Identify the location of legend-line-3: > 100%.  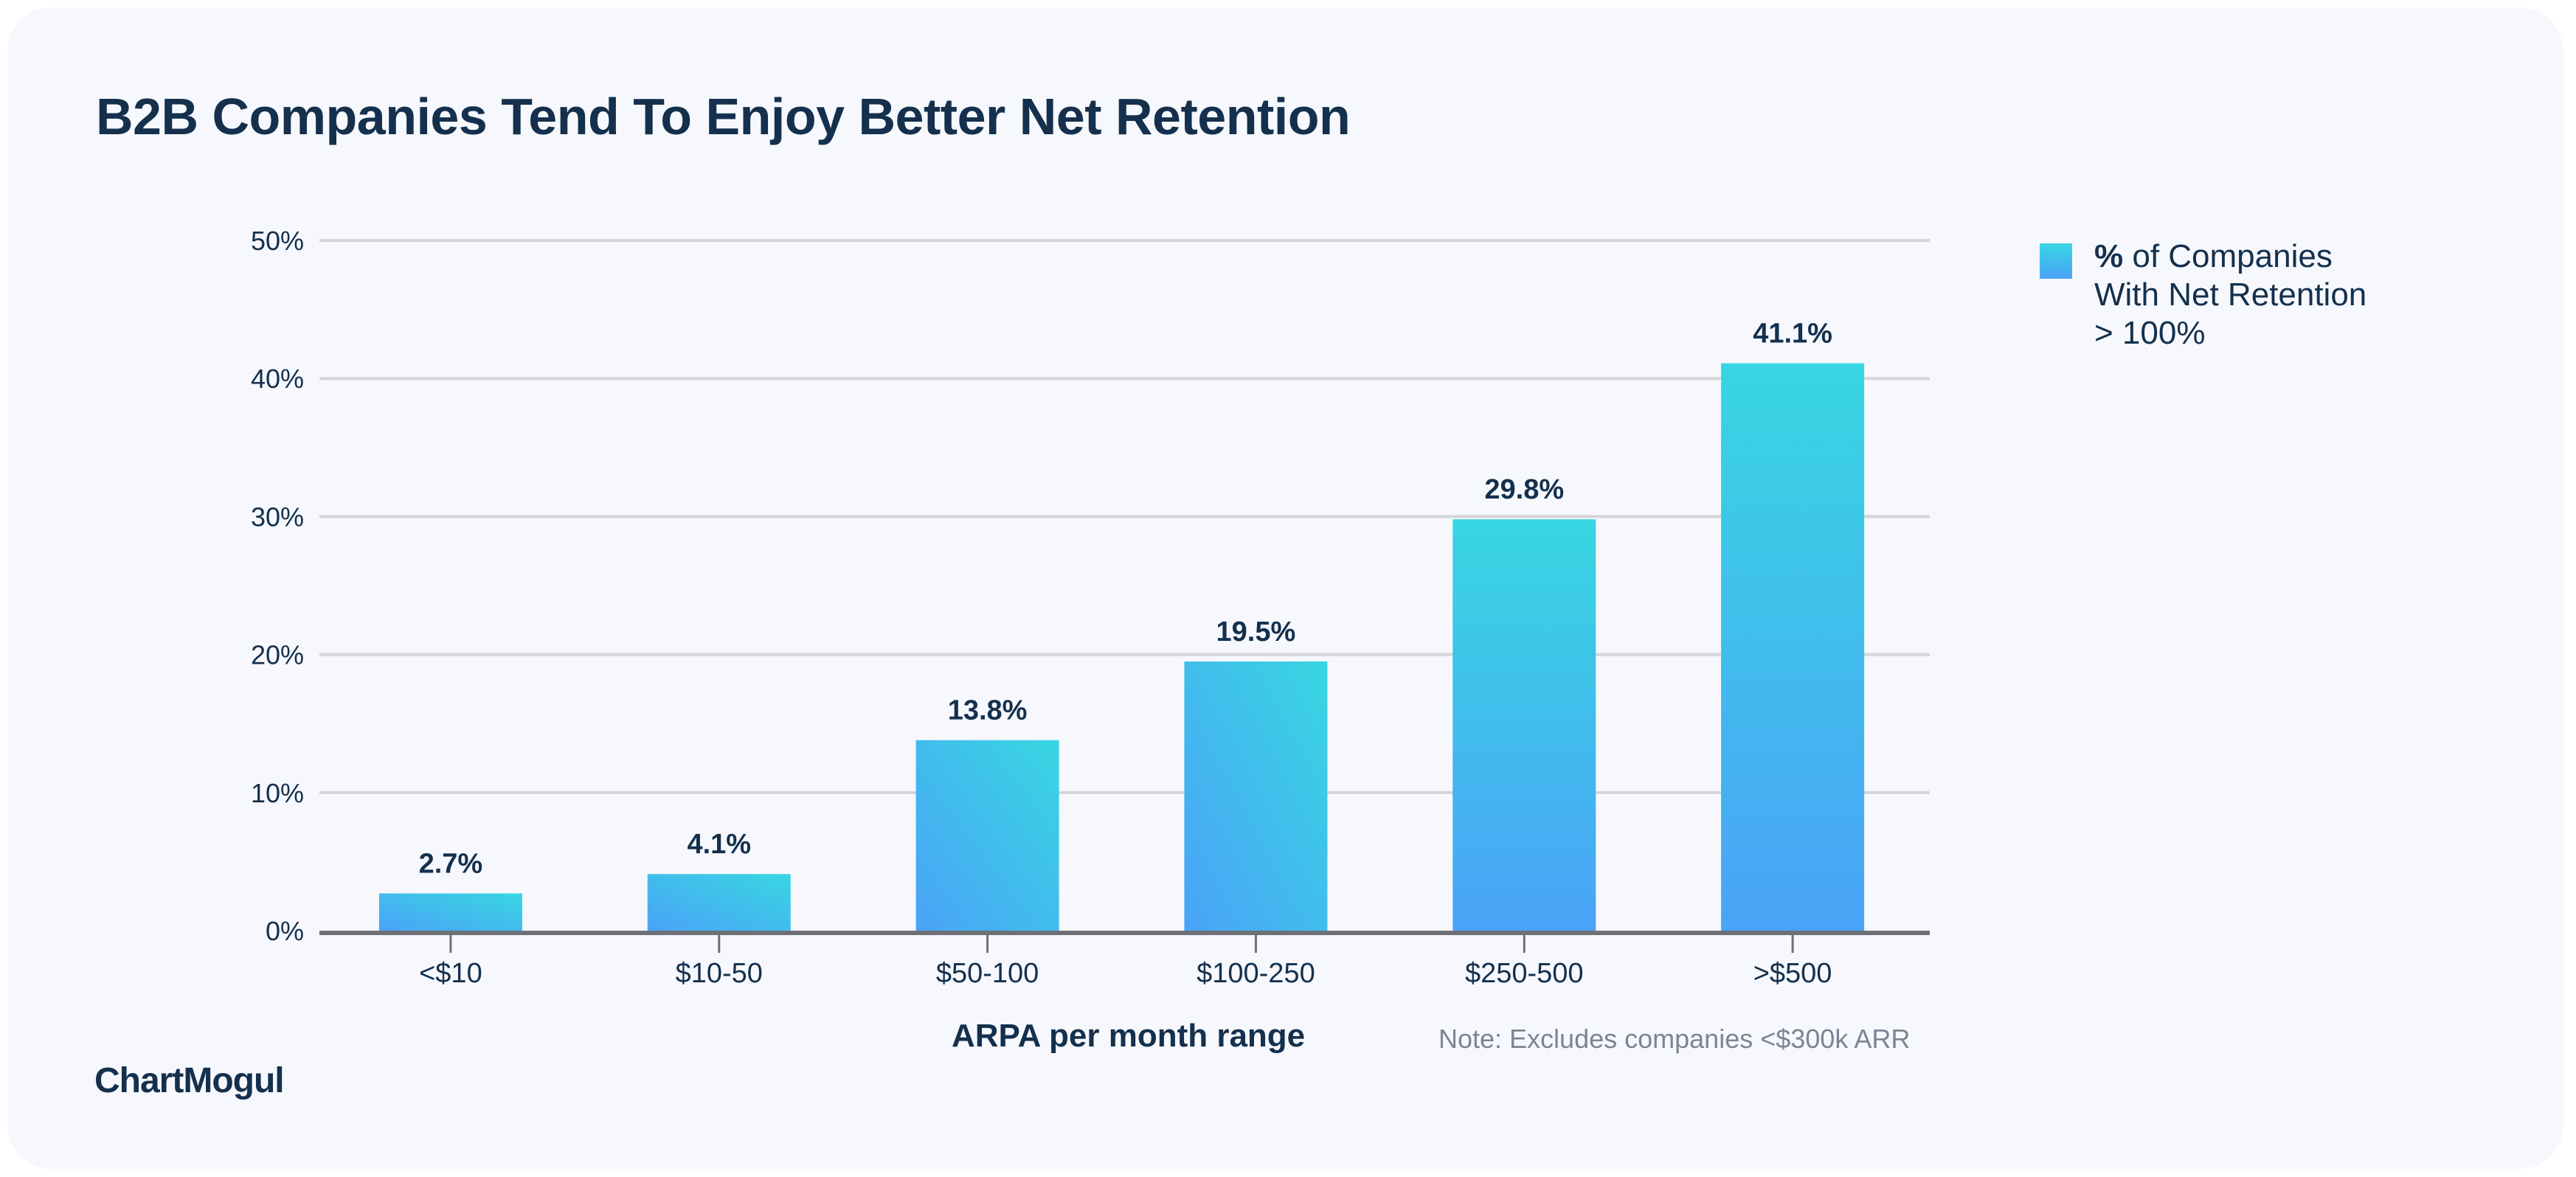
(2150, 333).